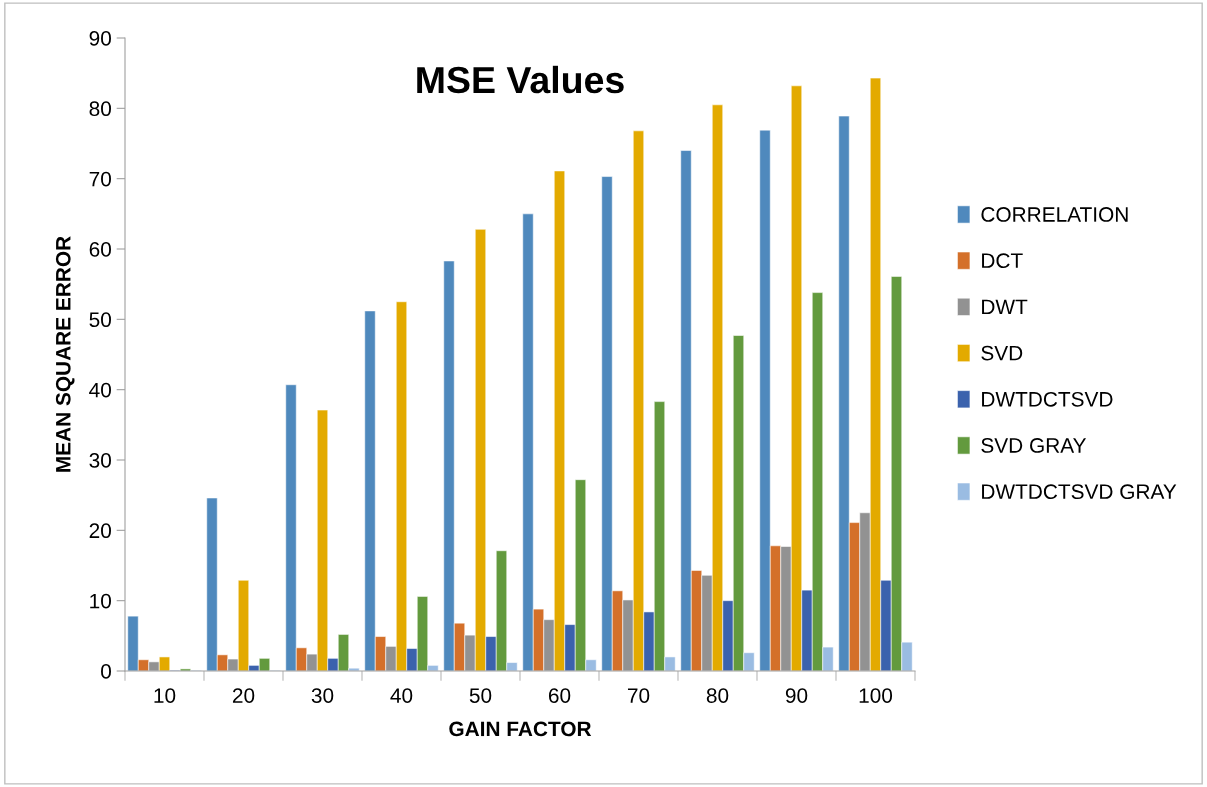  What do you see at coordinates (1054, 214) in the screenshot?
I see `legend-label: CORRELATION` at bounding box center [1054, 214].